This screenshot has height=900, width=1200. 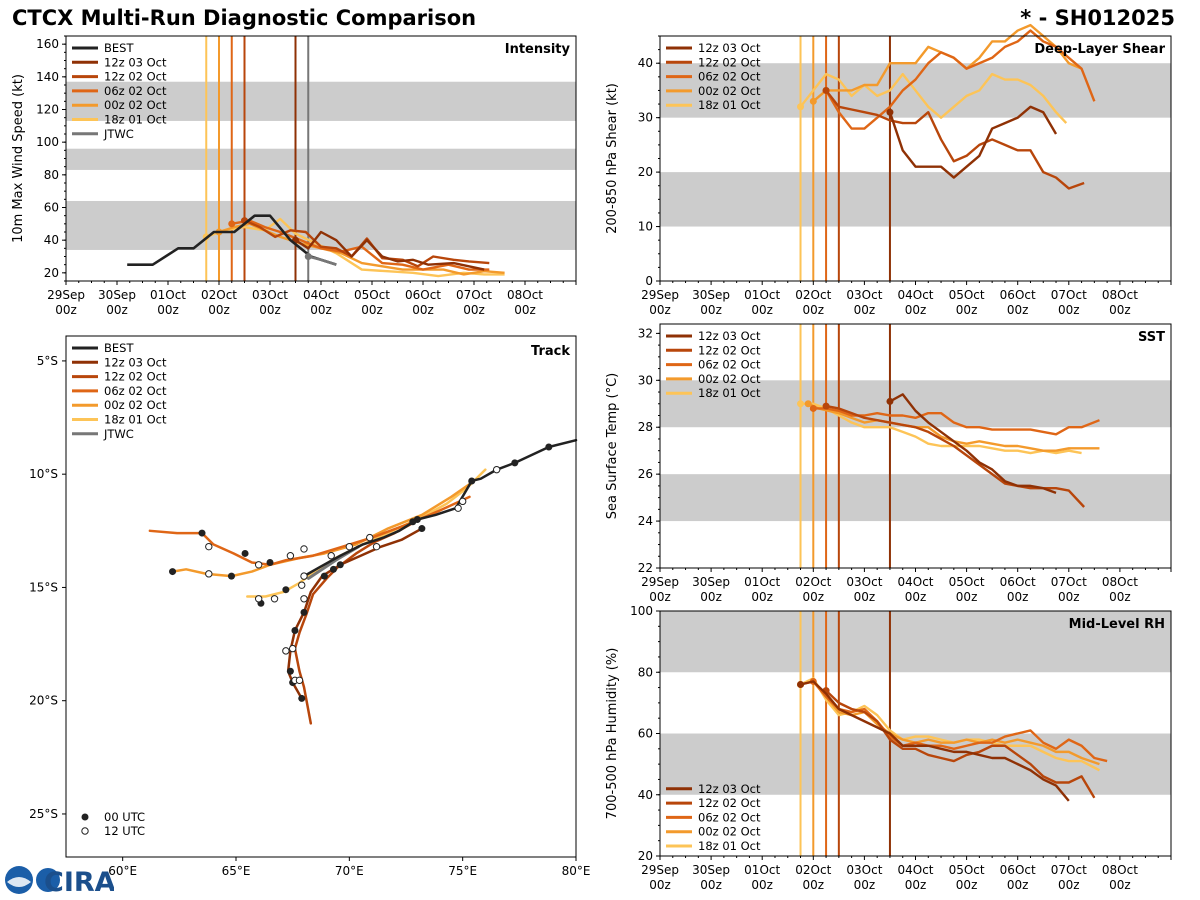 What do you see at coordinates (236, 871) in the screenshot?
I see `x-tick-label: 65°E` at bounding box center [236, 871].